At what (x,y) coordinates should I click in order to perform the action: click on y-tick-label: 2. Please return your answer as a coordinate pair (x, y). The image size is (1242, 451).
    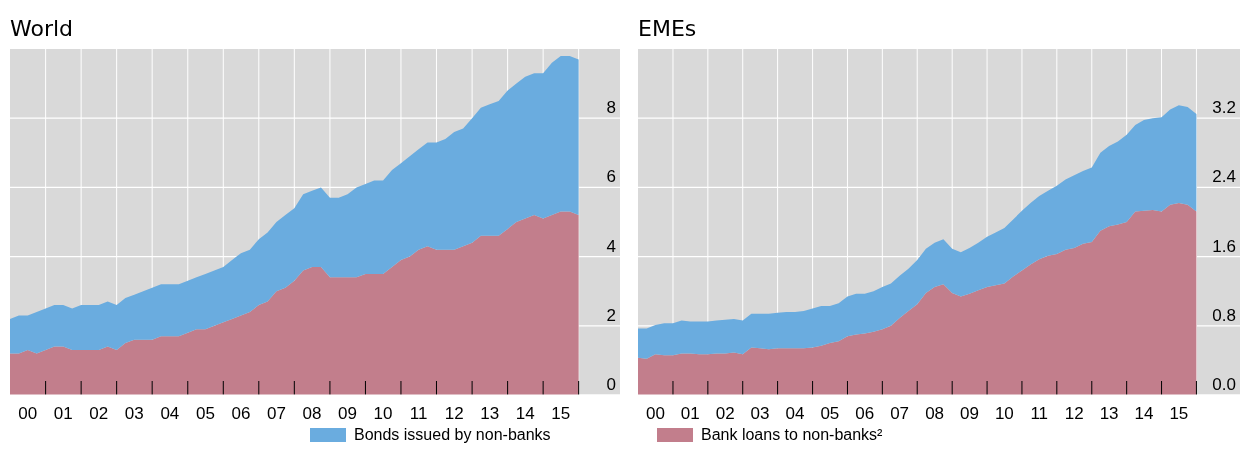
    Looking at the image, I should click on (611, 315).